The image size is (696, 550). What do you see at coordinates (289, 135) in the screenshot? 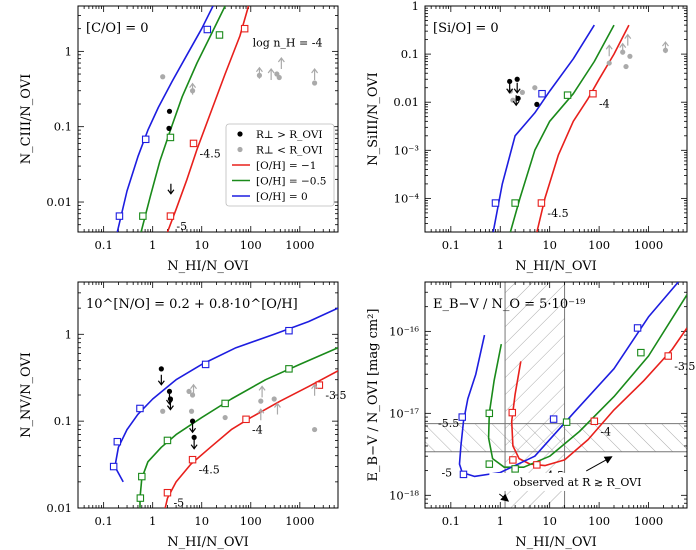
I see `legend-label: R⊥ > R_OVI` at bounding box center [289, 135].